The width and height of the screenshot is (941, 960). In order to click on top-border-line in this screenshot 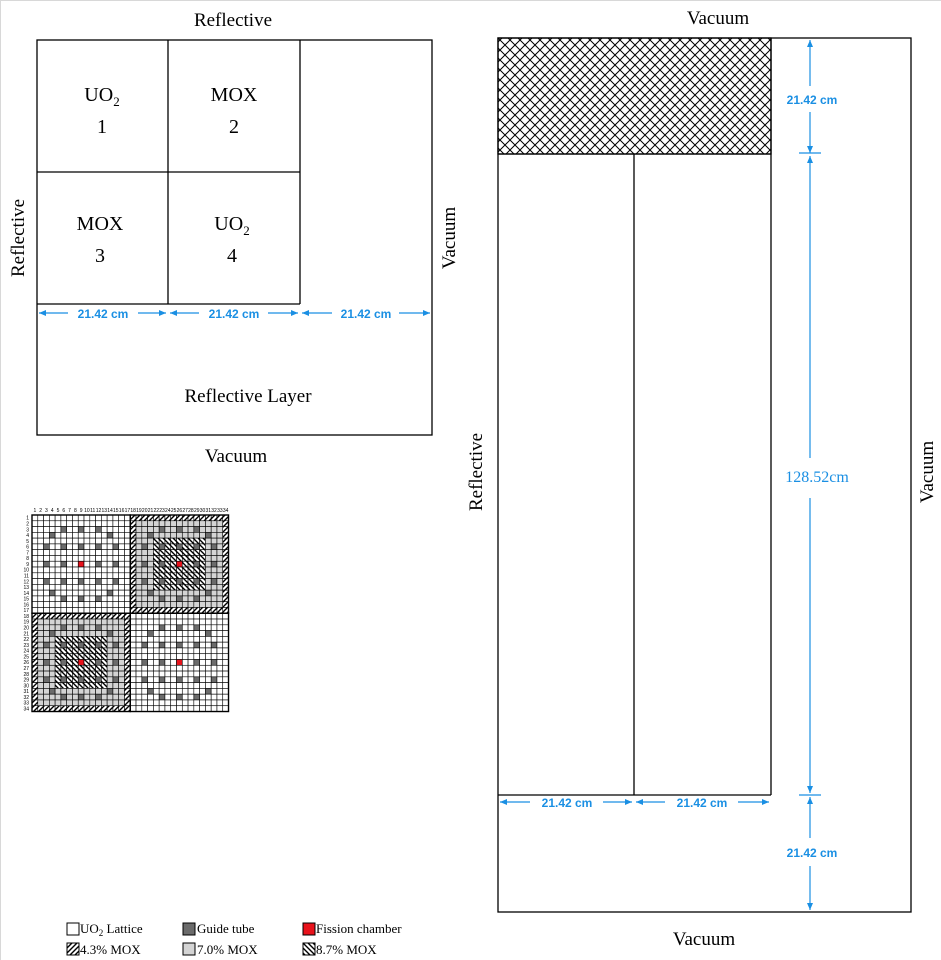, I will do `click(470, 0)`.